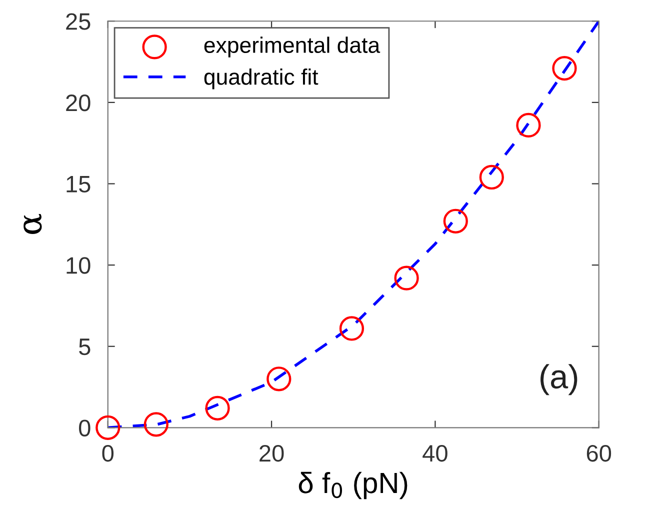 The width and height of the screenshot is (646, 528). Describe the element at coordinates (33, 224) in the screenshot. I see `y-axis-title: α` at that location.